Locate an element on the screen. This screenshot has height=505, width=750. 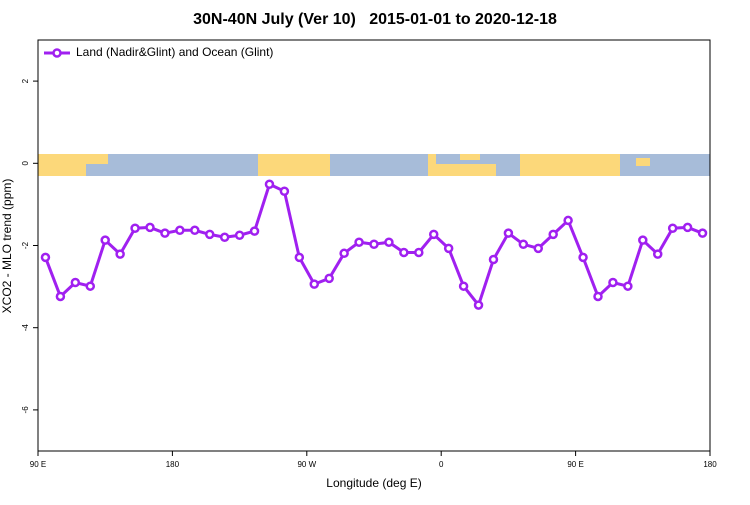
x-tick-label: 0 is located at coordinates (441, 464).